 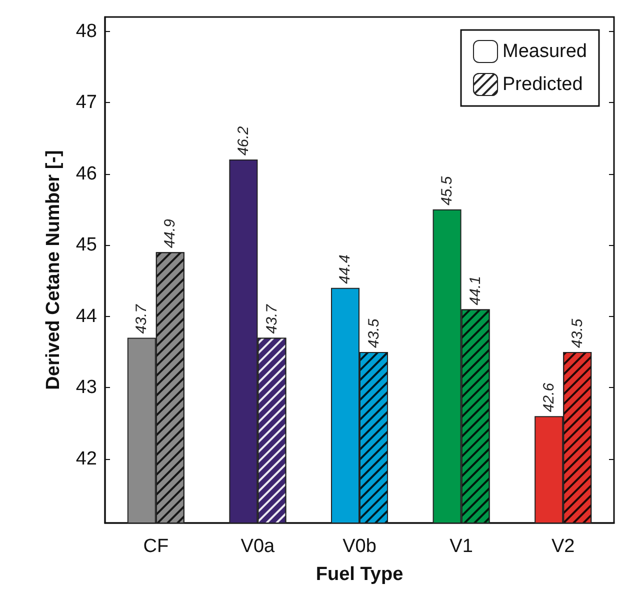 What do you see at coordinates (156, 546) in the screenshot?
I see `x-tick-label: CF` at bounding box center [156, 546].